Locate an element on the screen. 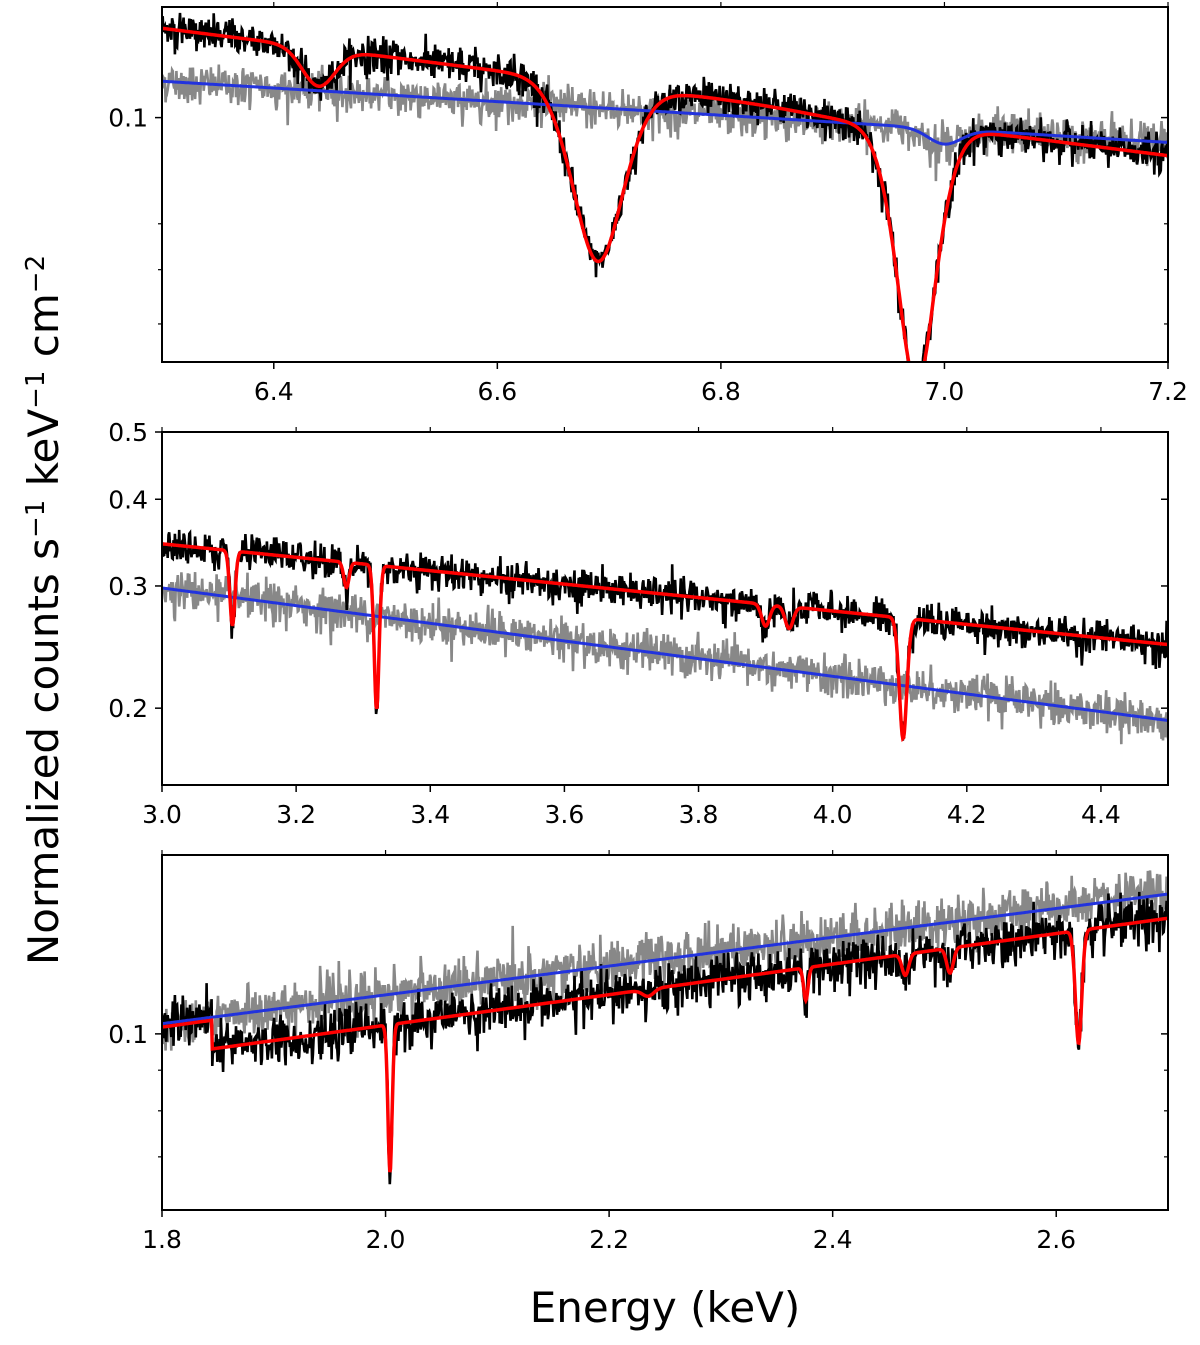 Image resolution: width=1200 pixels, height=1345 pixels. x-tick-label-top: 7.0 is located at coordinates (945, 391).